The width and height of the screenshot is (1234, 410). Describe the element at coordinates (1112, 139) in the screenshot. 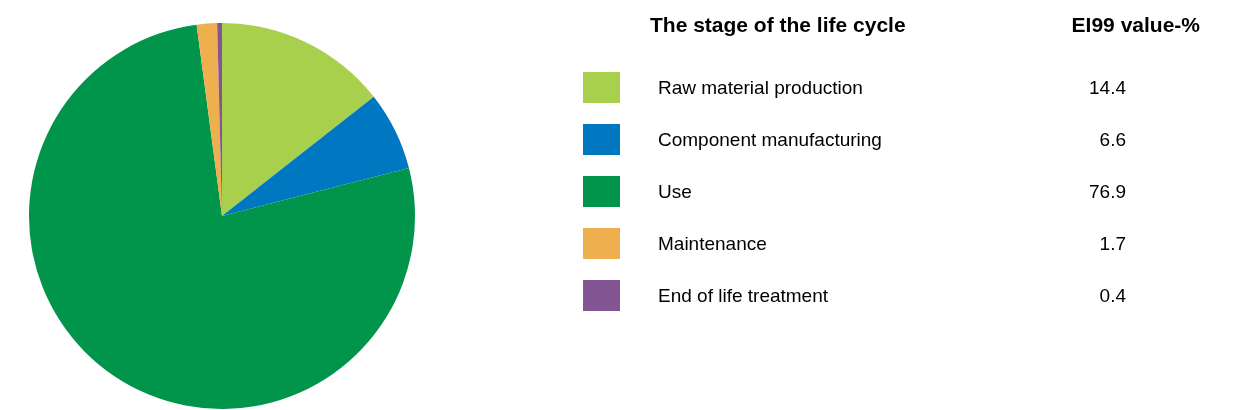

I see `data-label: 6.6` at that location.